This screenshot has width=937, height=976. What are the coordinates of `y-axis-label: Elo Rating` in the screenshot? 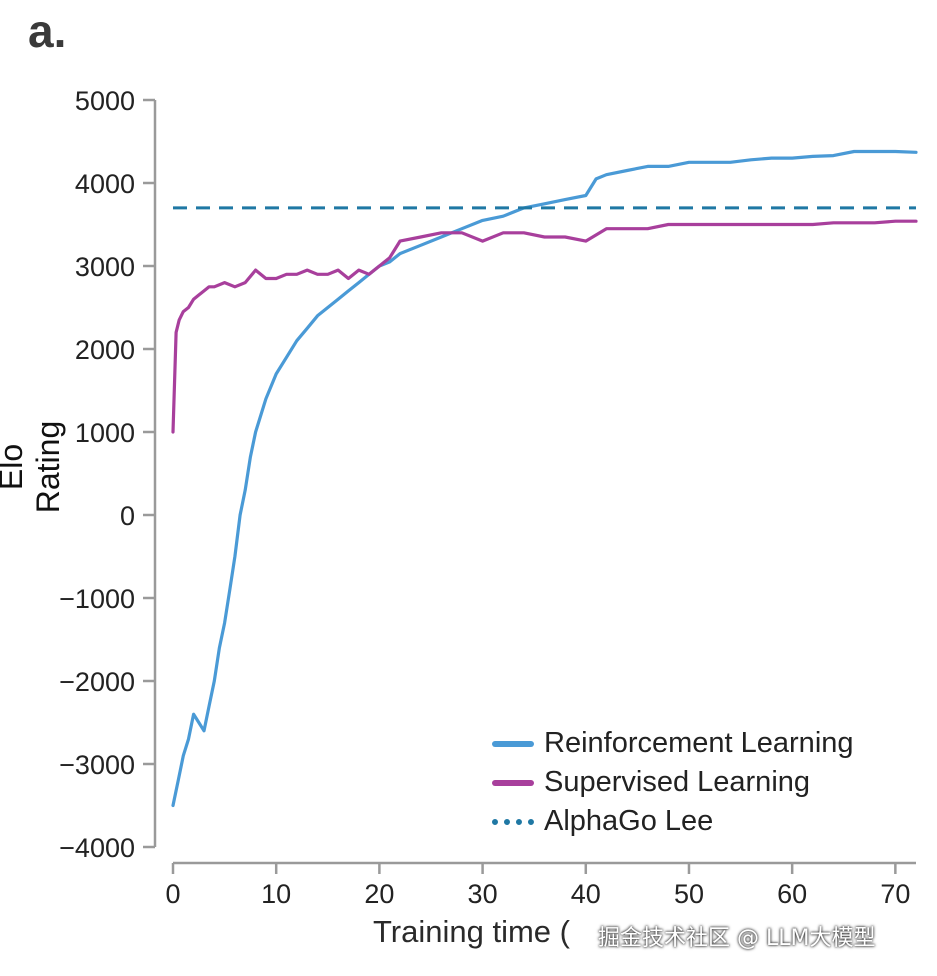 It's located at (33, 467).